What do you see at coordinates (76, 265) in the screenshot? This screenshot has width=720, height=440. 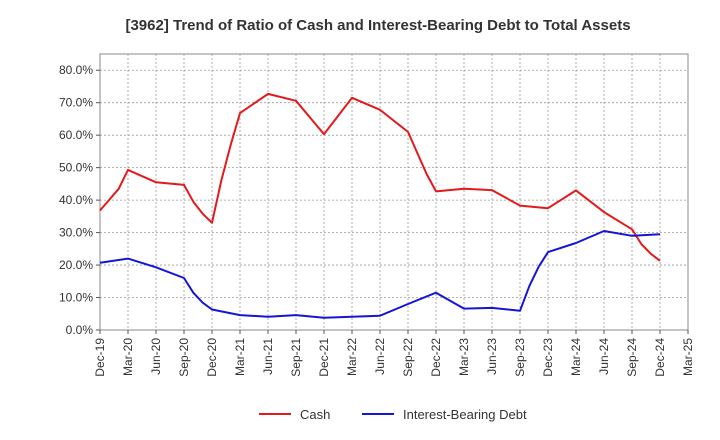 I see `y-tick-label: 20.0%` at bounding box center [76, 265].